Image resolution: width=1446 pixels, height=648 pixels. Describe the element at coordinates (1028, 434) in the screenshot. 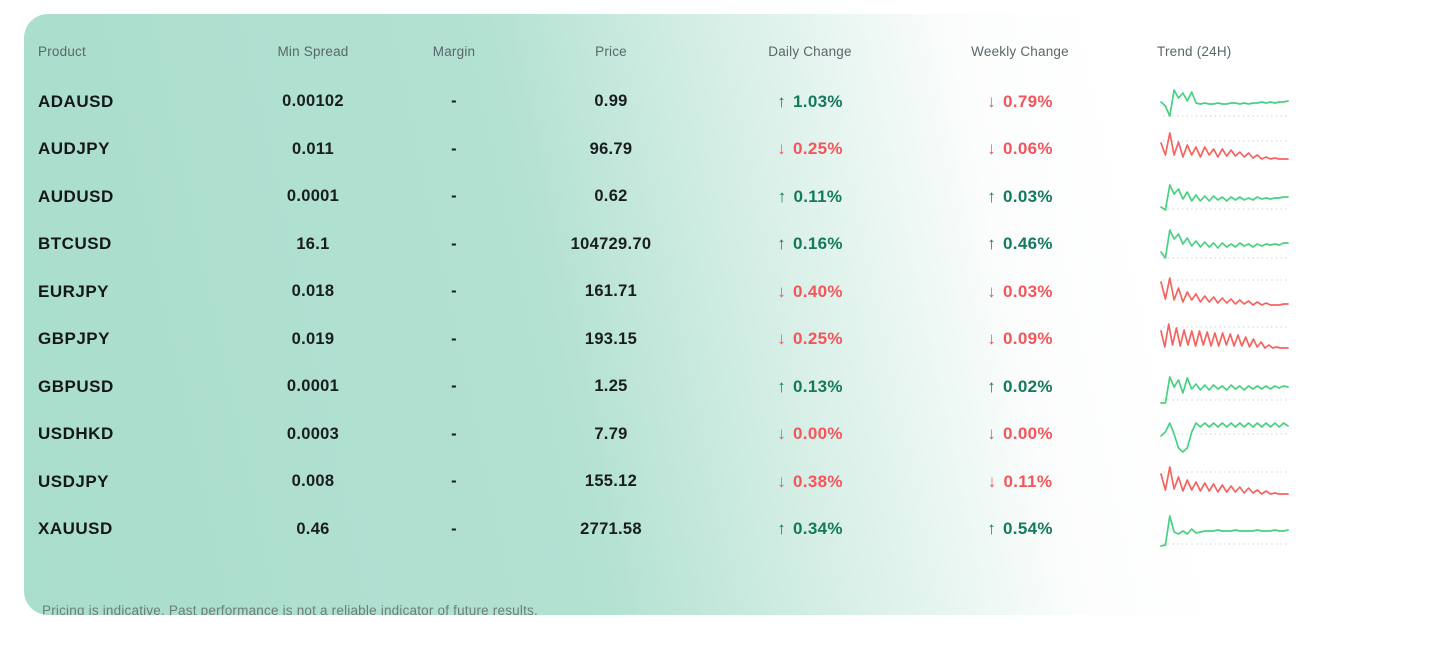

I see `weekly-change-value: 0.00%` at that location.